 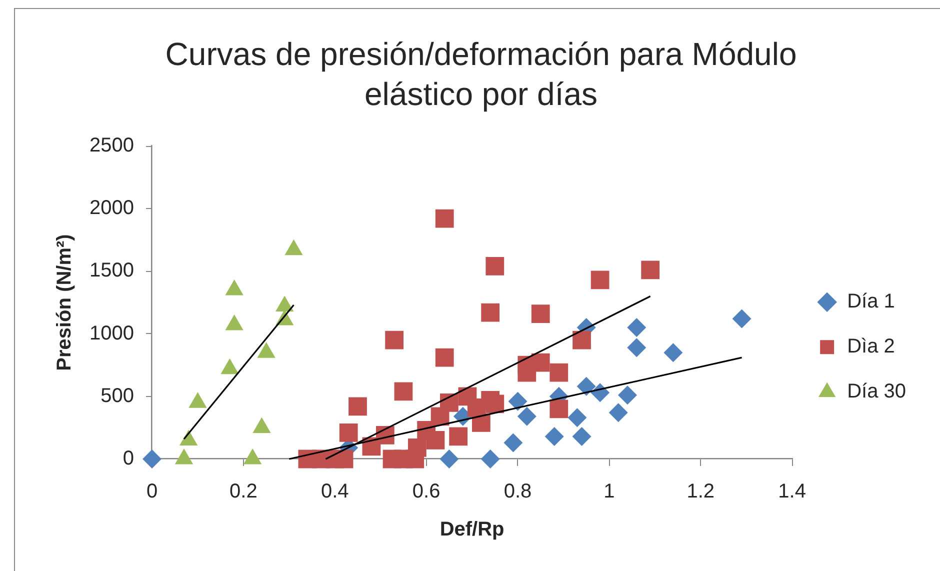 I want to click on x-tick-label: 1, so click(x=609, y=491).